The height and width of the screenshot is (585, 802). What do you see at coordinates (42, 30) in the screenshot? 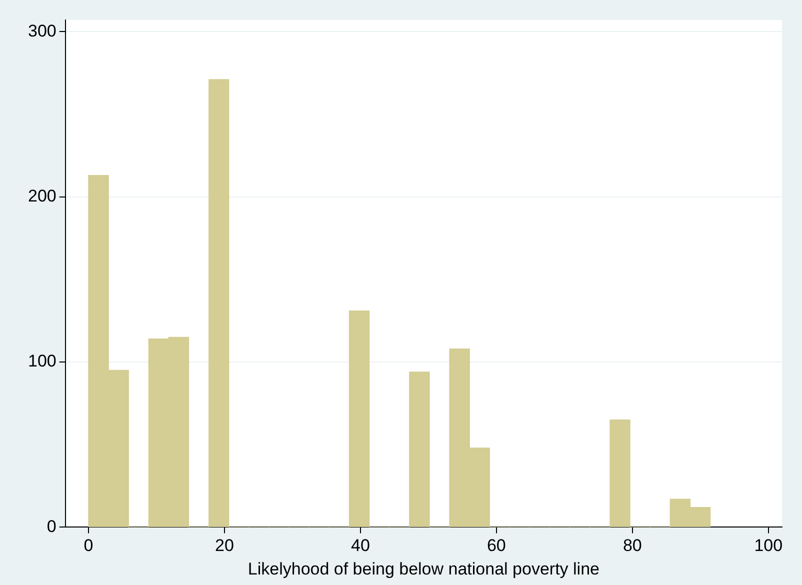
I see `y-tick-label: 300` at bounding box center [42, 30].